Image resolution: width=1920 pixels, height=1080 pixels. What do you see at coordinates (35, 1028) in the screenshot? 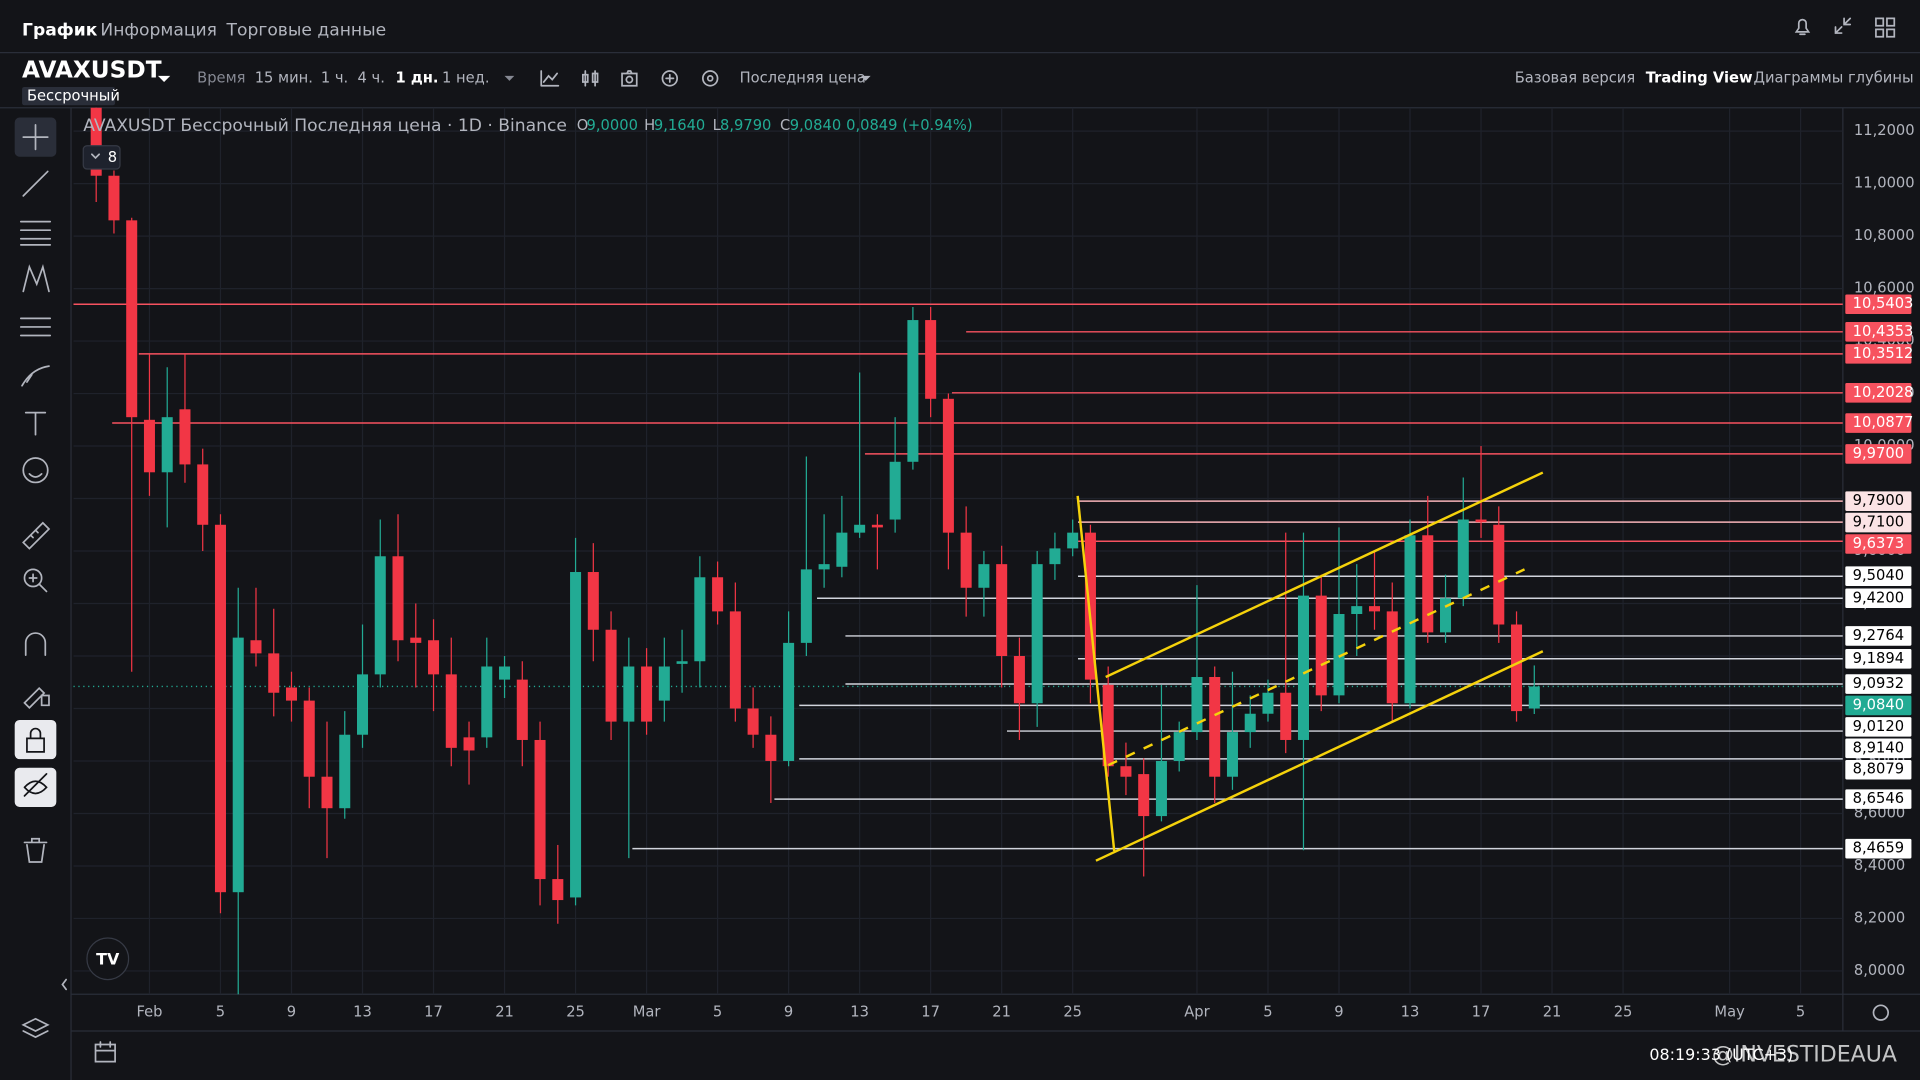
I see `tool-layers` at bounding box center [35, 1028].